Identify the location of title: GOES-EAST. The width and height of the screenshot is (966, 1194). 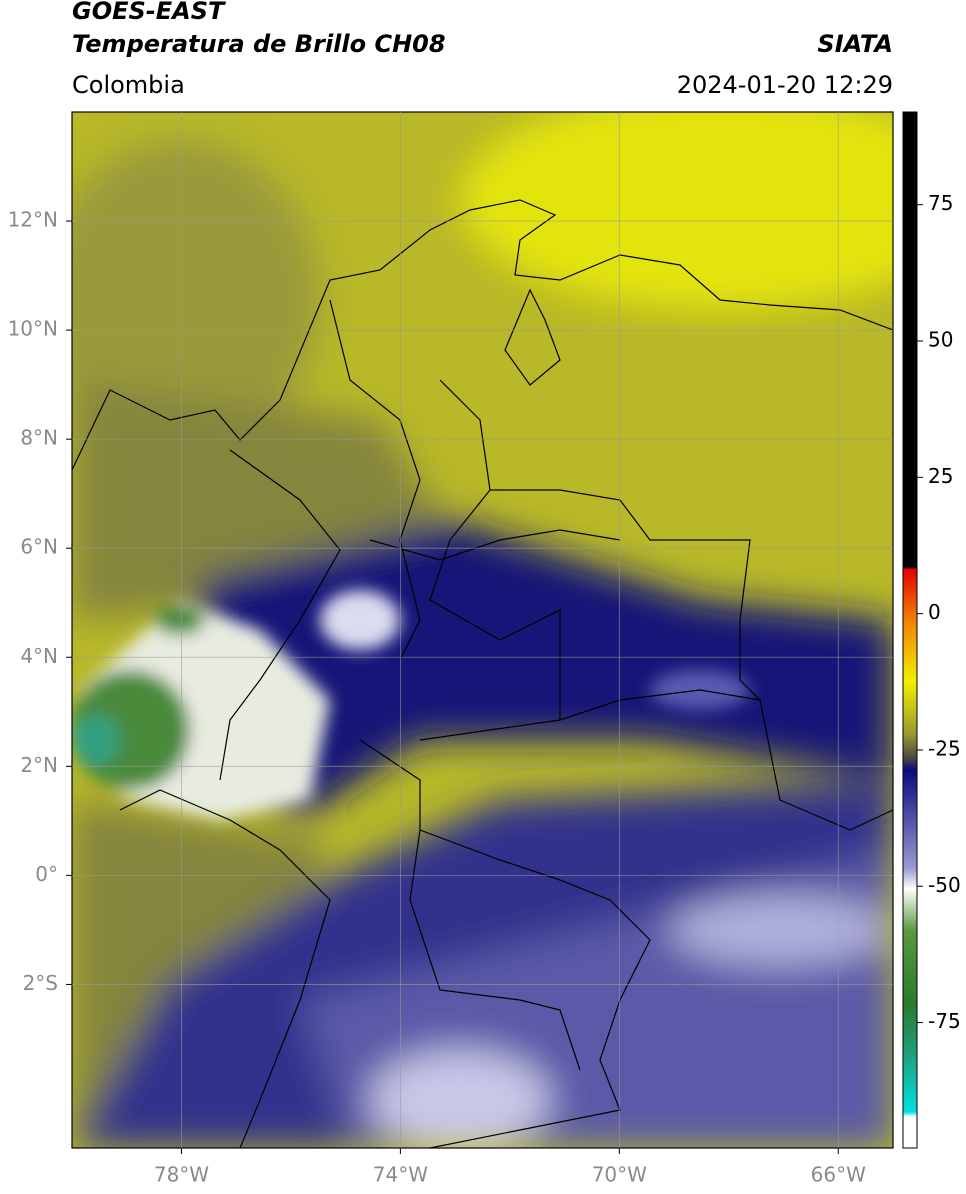
(149, 12).